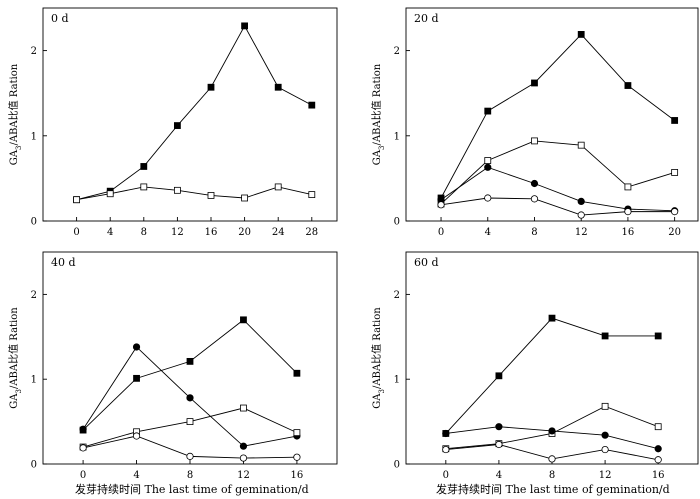 The image size is (700, 499). I want to click on x-tick-label: 28, so click(311, 232).